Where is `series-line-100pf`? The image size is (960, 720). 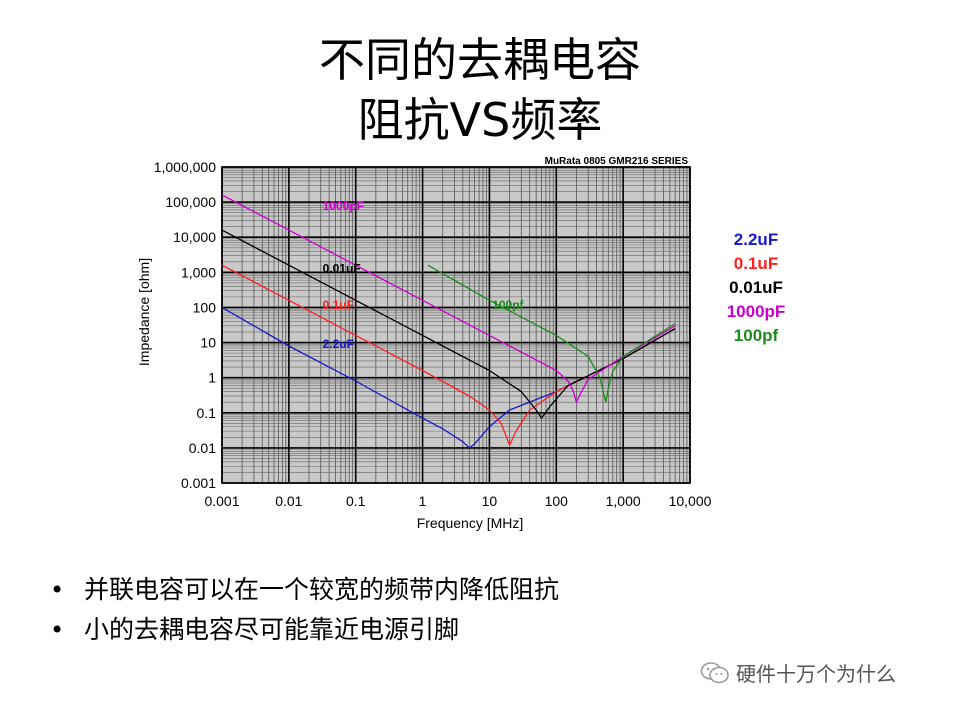 series-line-100pf is located at coordinates (551, 333).